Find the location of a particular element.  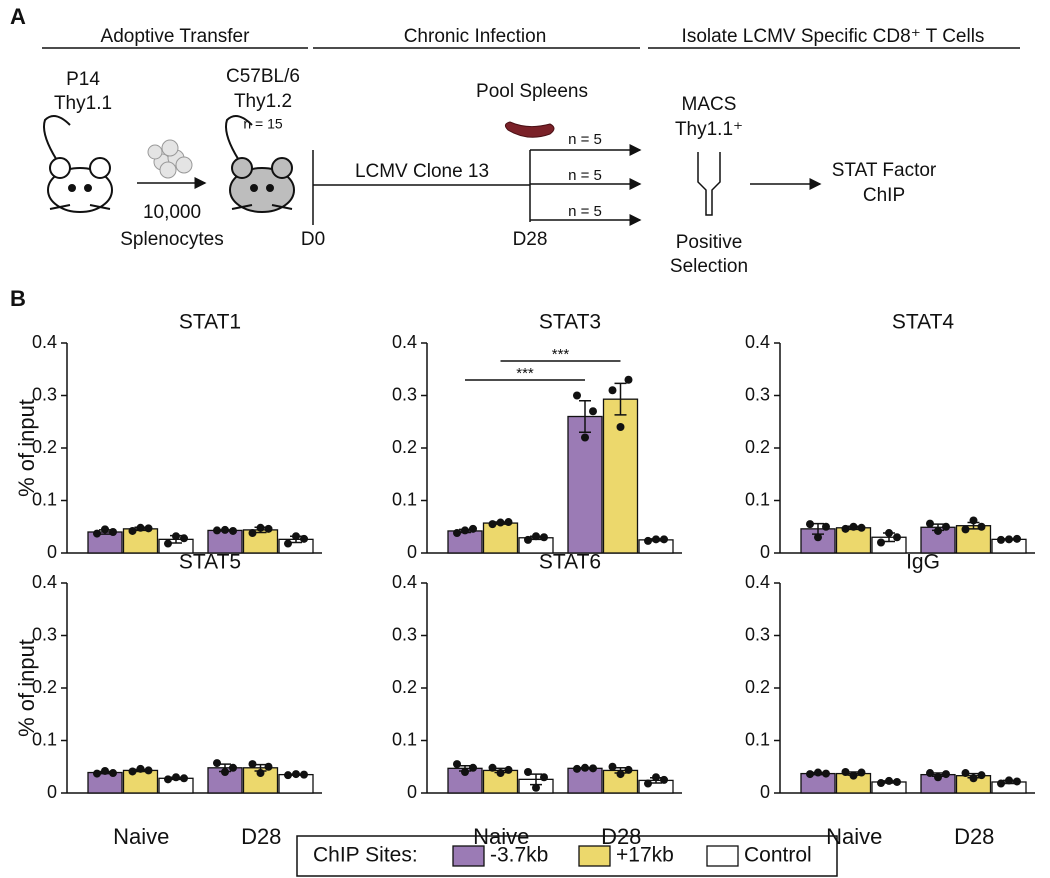

chart-title: STAT6 is located at coordinates (570, 562).